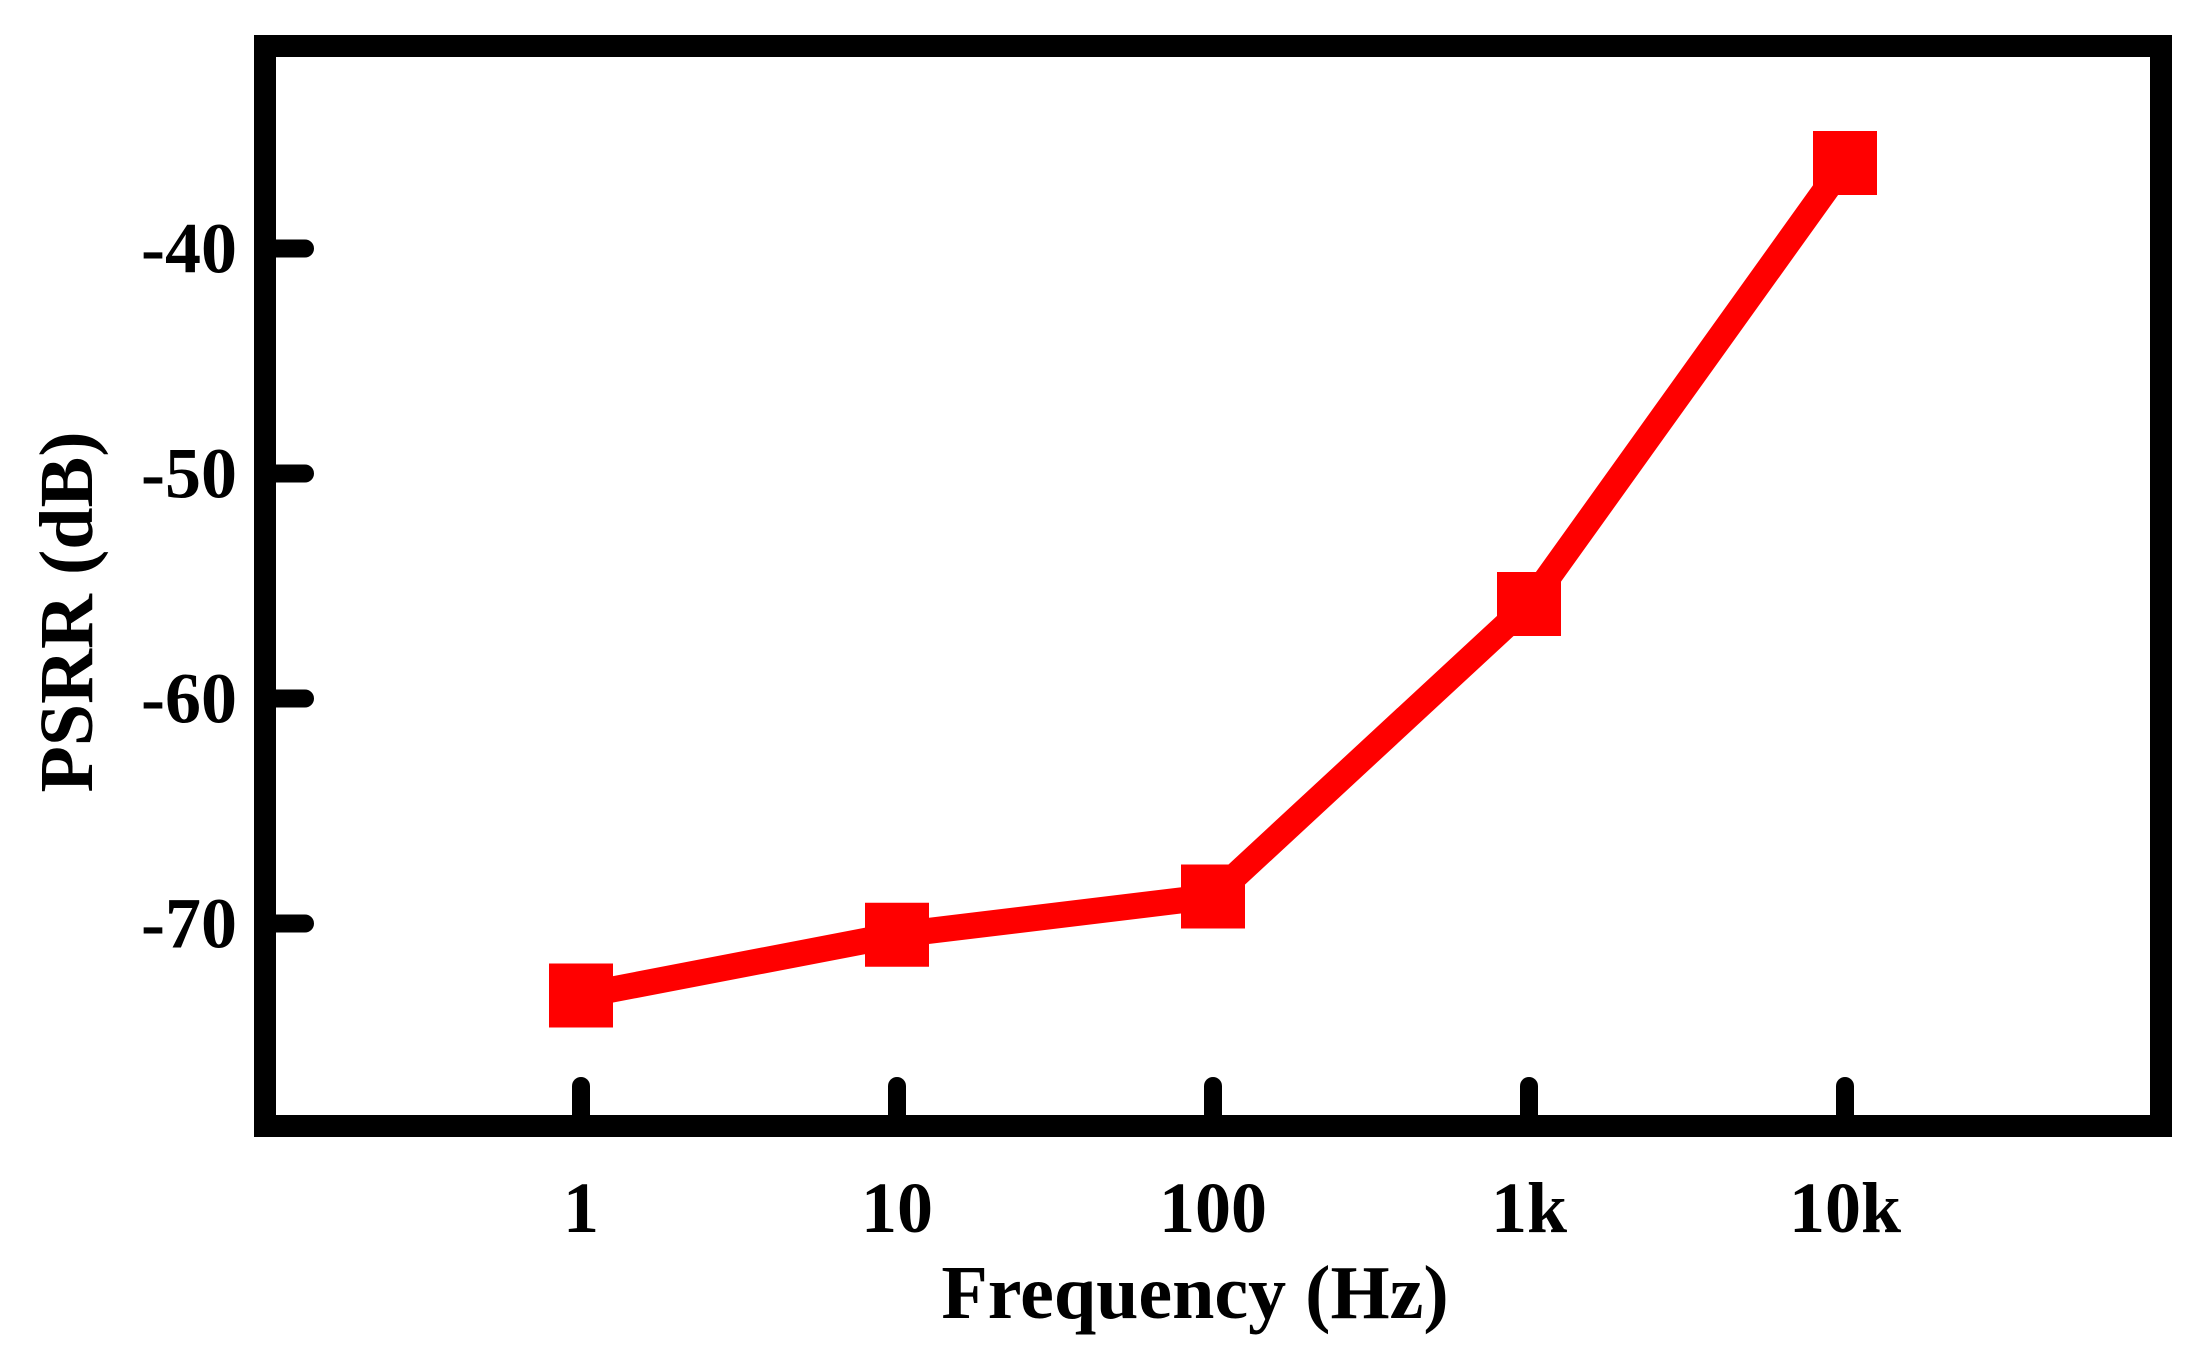  What do you see at coordinates (67, 611) in the screenshot?
I see `y-axis-title: PSRR (dB)` at bounding box center [67, 611].